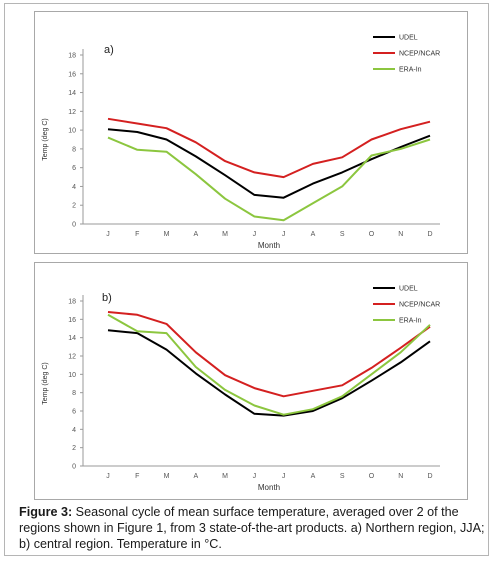  Describe the element at coordinates (72, 74) in the screenshot. I see `chart-a-y-tick-label: 16` at that location.